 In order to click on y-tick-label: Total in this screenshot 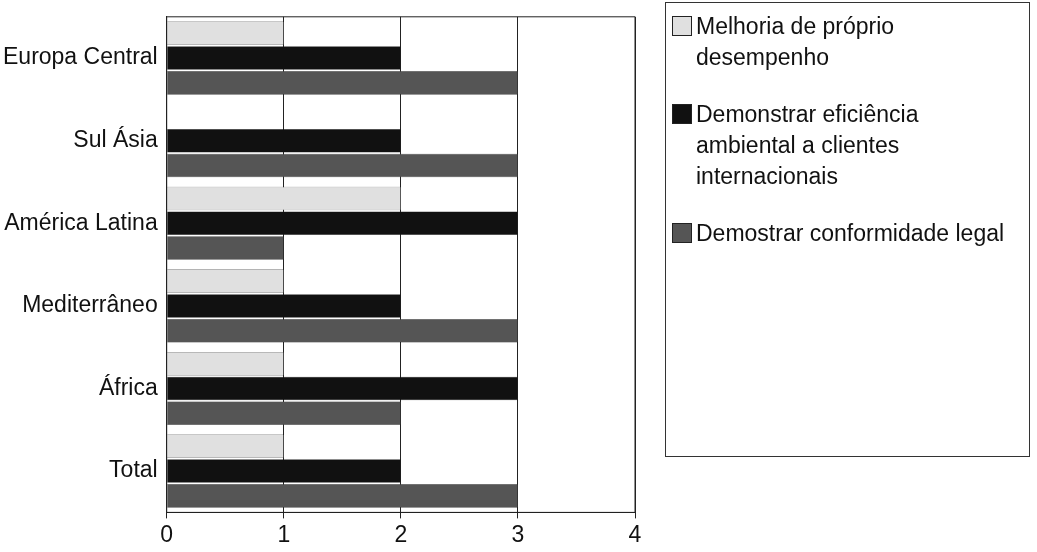, I will do `click(133, 469)`.